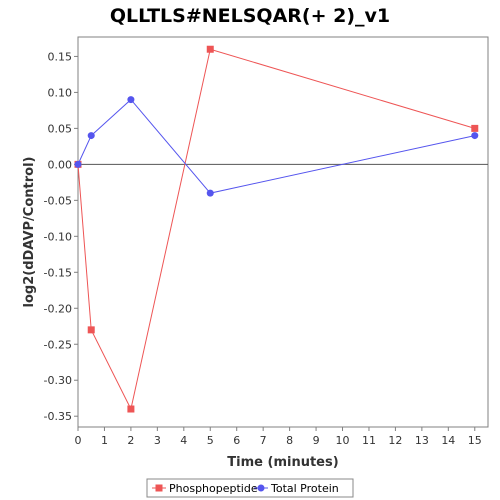 This screenshot has width=500, height=500. What do you see at coordinates (29, 232) in the screenshot?
I see `y-axis-label: log2(dDAVP/Control)` at bounding box center [29, 232].